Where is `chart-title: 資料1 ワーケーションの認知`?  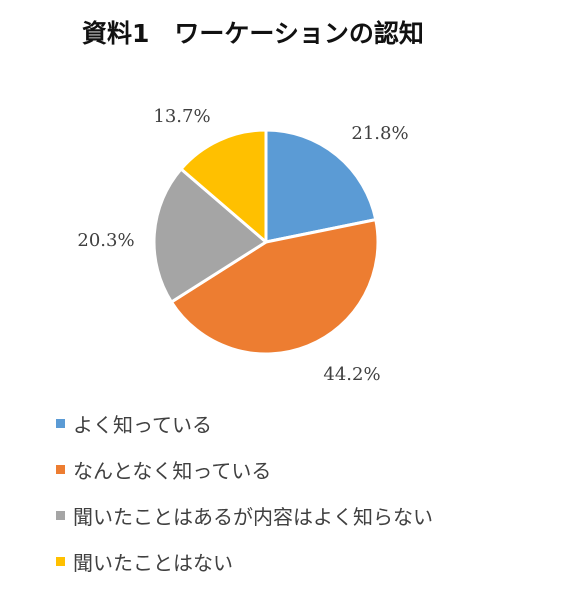
chart-title: 資料1 ワーケーションの認知 is located at coordinates (253, 33).